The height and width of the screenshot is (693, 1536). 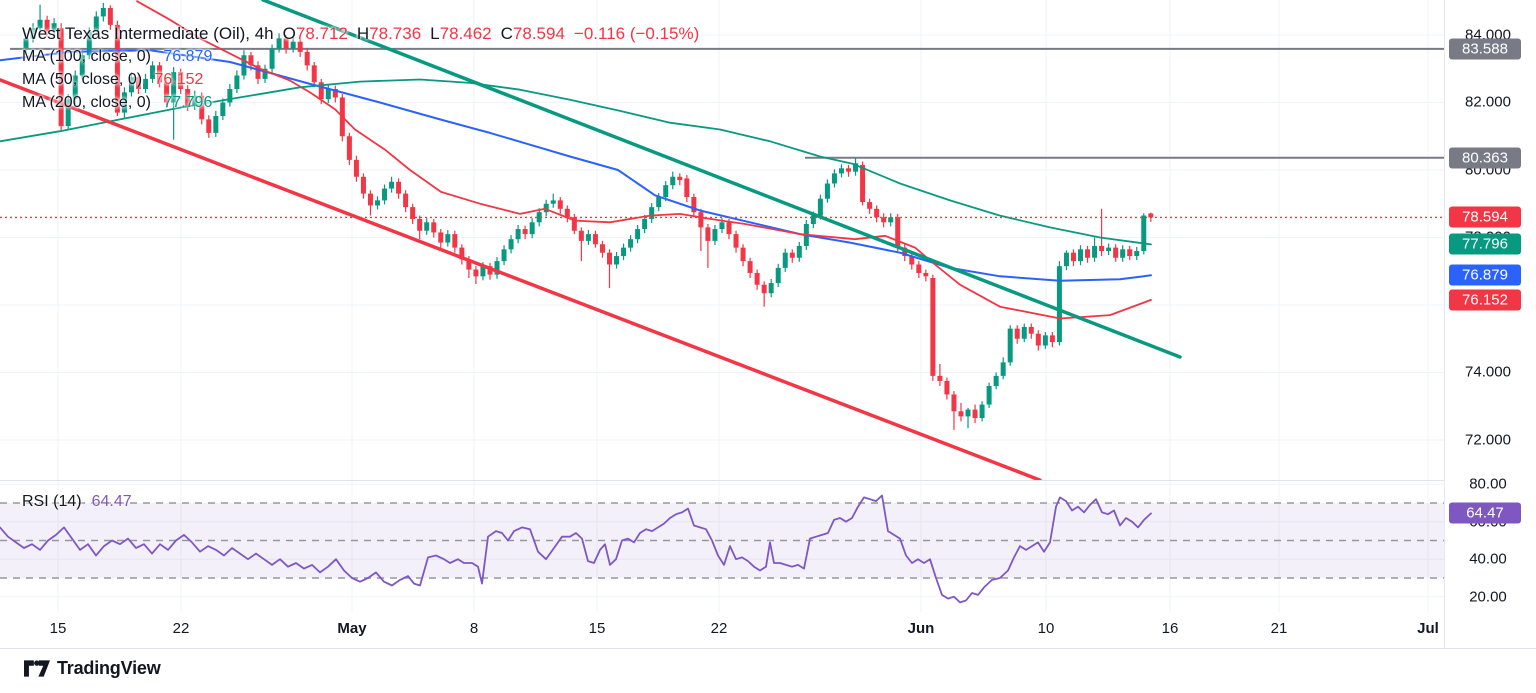 What do you see at coordinates (768, 480) in the screenshot?
I see `pane-separator` at bounding box center [768, 480].